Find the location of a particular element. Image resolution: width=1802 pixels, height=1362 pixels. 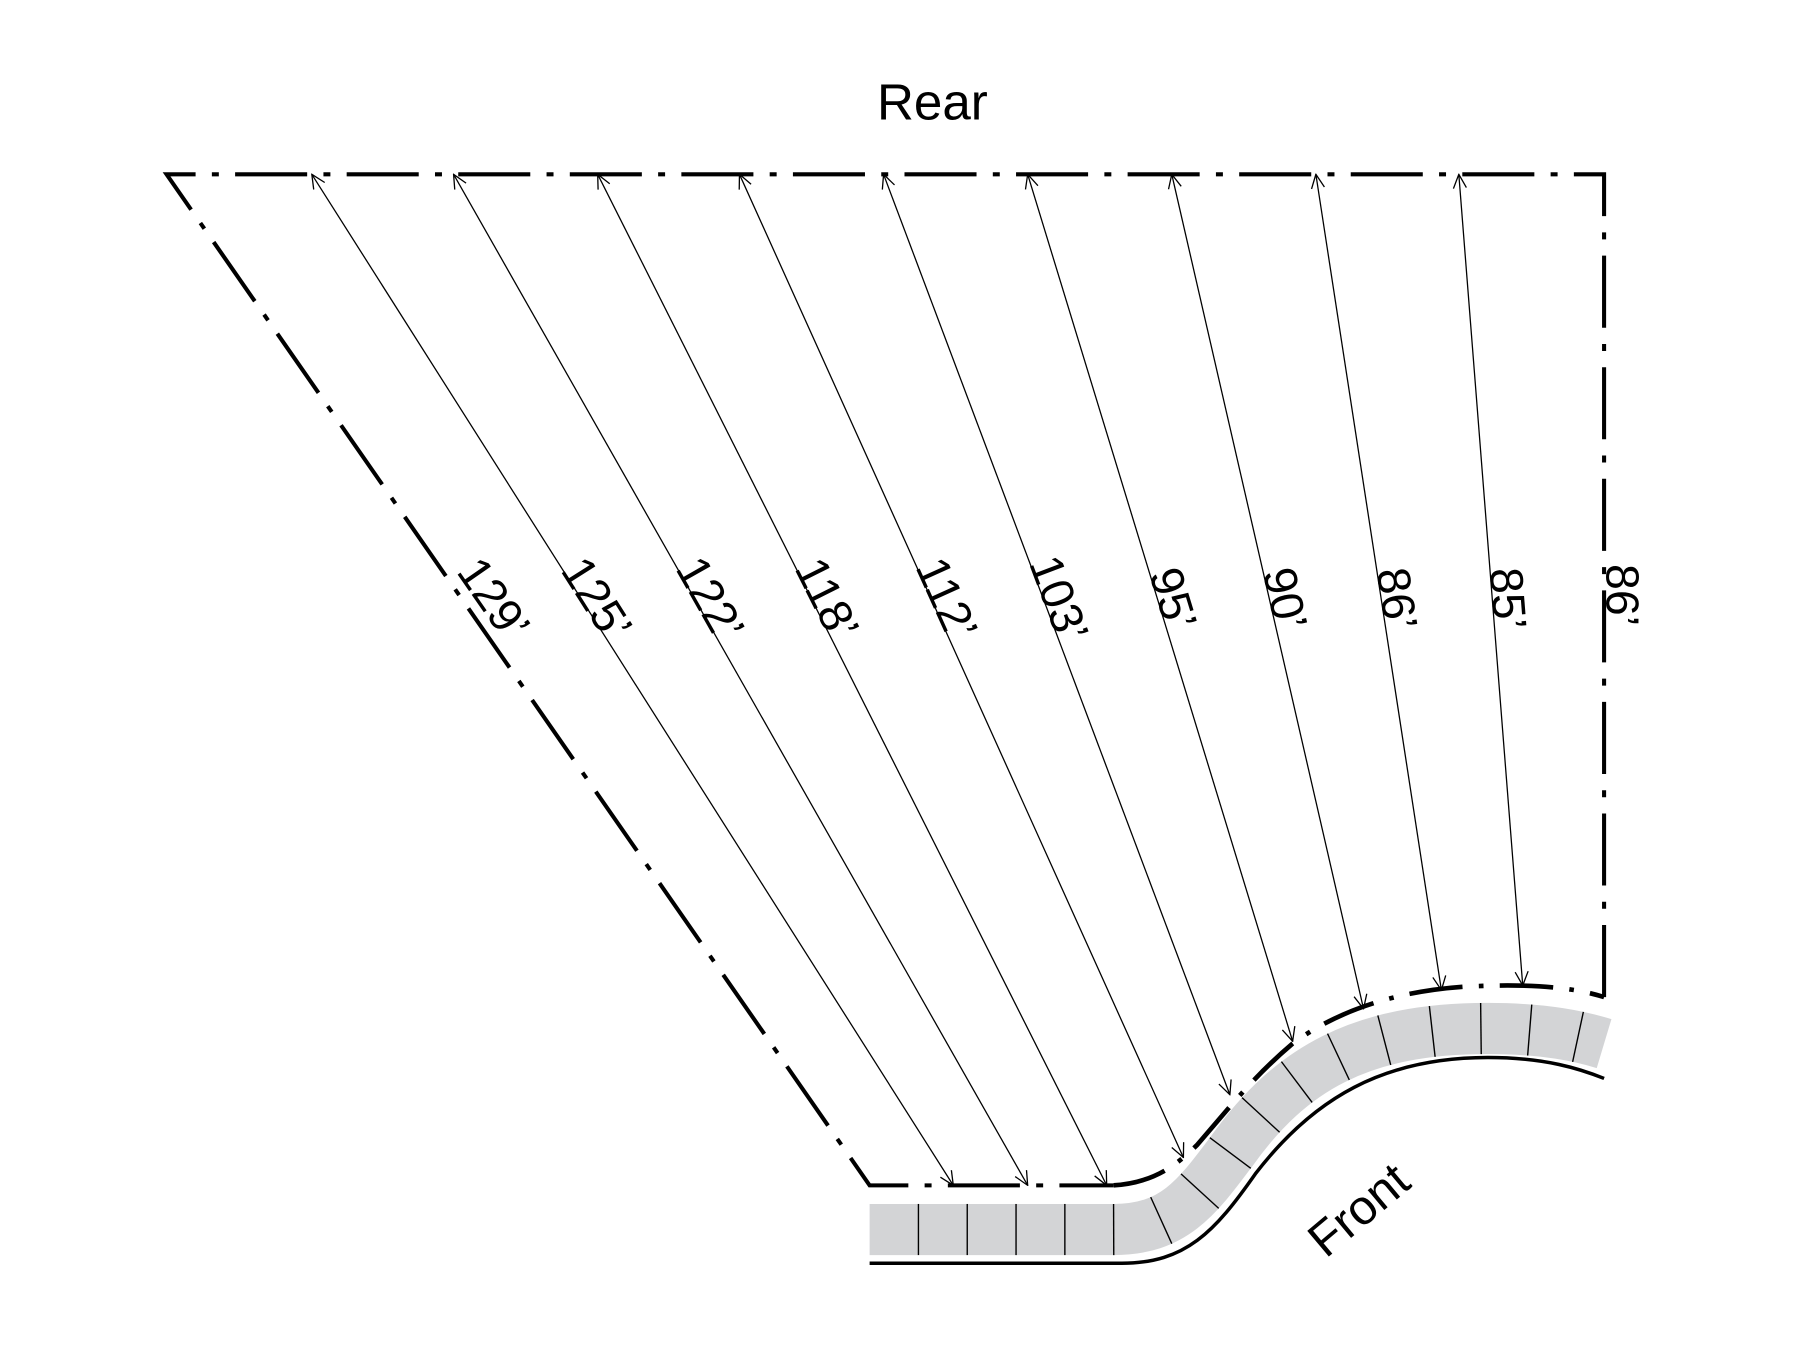

dimension-label: 85’ is located at coordinates (1508, 599).